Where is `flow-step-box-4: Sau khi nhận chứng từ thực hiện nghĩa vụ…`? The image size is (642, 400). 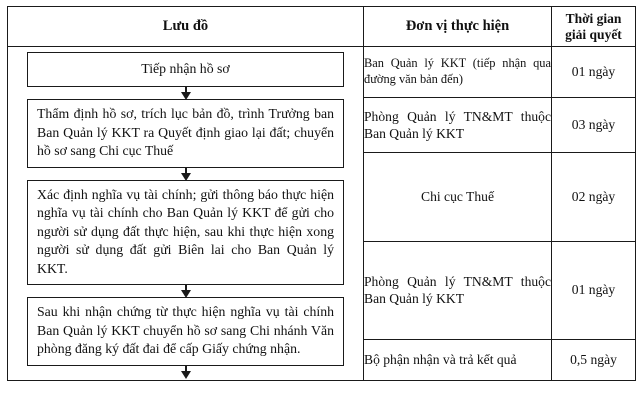 flow-step-box-4: Sau khi nhận chứng từ thực hiện nghĩa vụ… is located at coordinates (185, 331).